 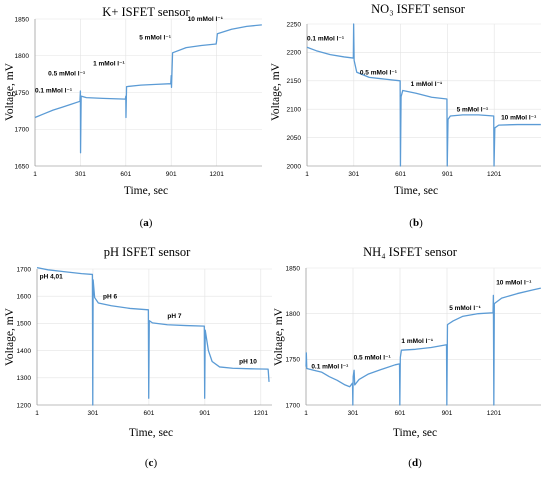 I want to click on chart3-x-axis-label: Time, sec, so click(x=415, y=433).